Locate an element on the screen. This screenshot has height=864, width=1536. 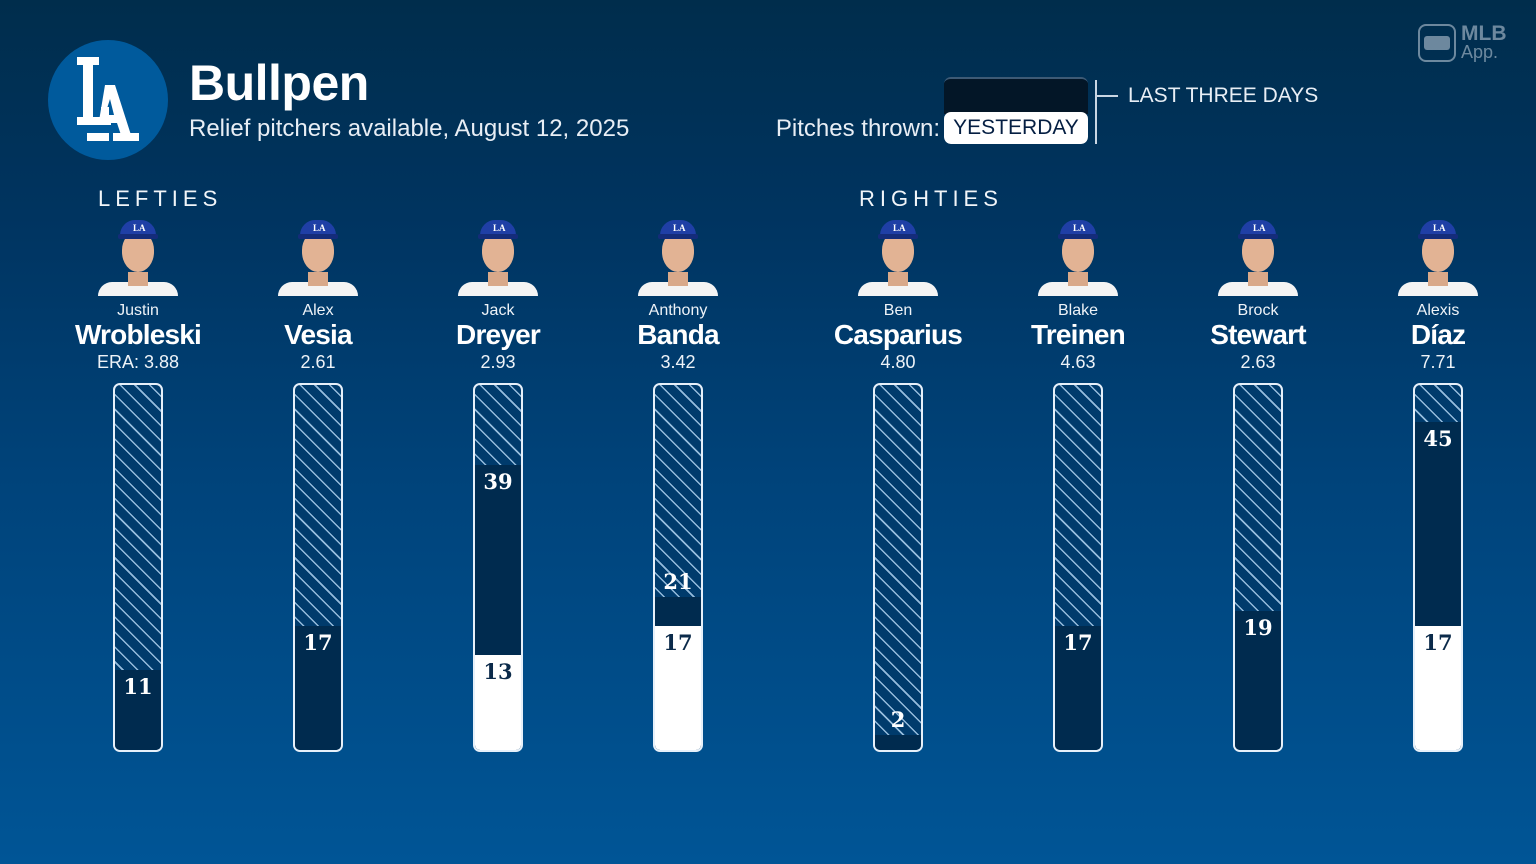
player-card: LA Anthony Banda 3.42 is located at coordinates (678, 296).